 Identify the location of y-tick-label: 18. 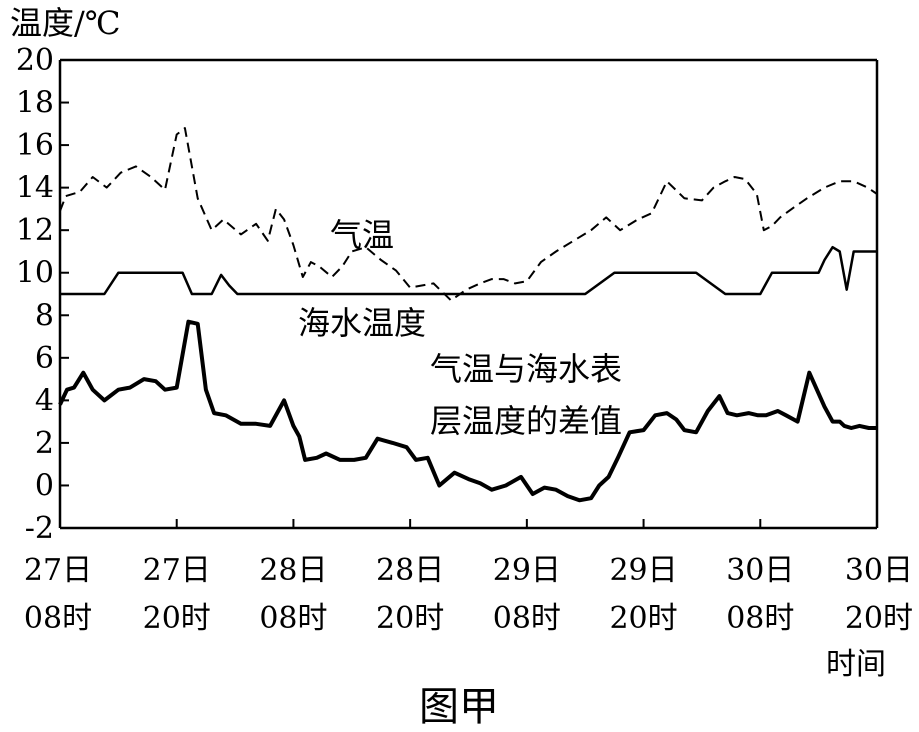
(35, 103).